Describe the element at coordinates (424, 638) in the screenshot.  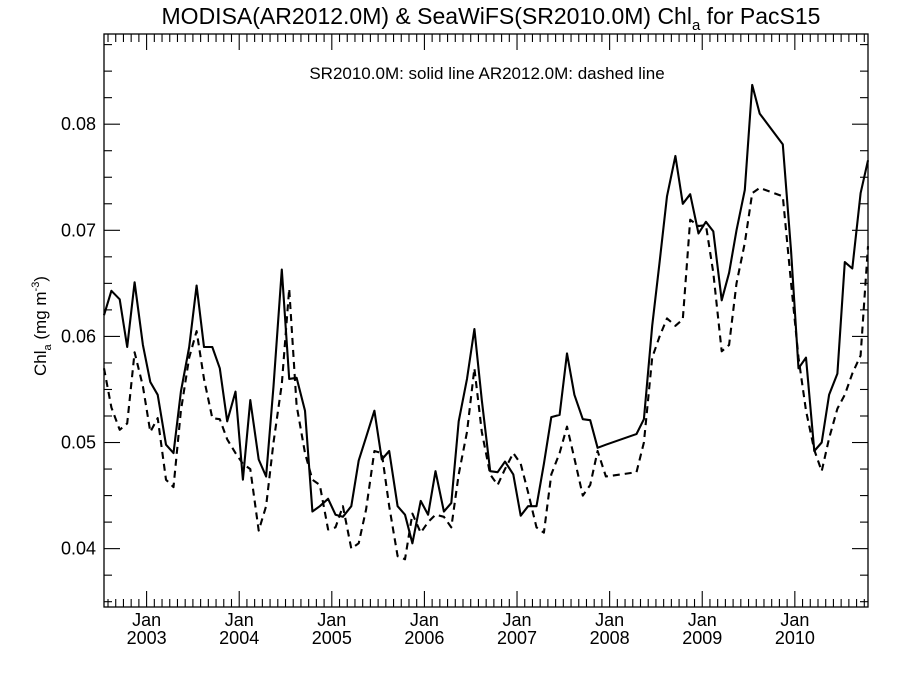
I see `x-tick-year-label: 2006` at that location.